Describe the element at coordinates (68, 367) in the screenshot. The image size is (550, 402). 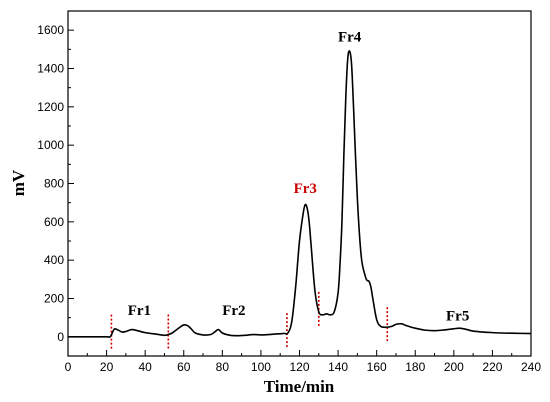
I see `x-tick-label: 0` at that location.